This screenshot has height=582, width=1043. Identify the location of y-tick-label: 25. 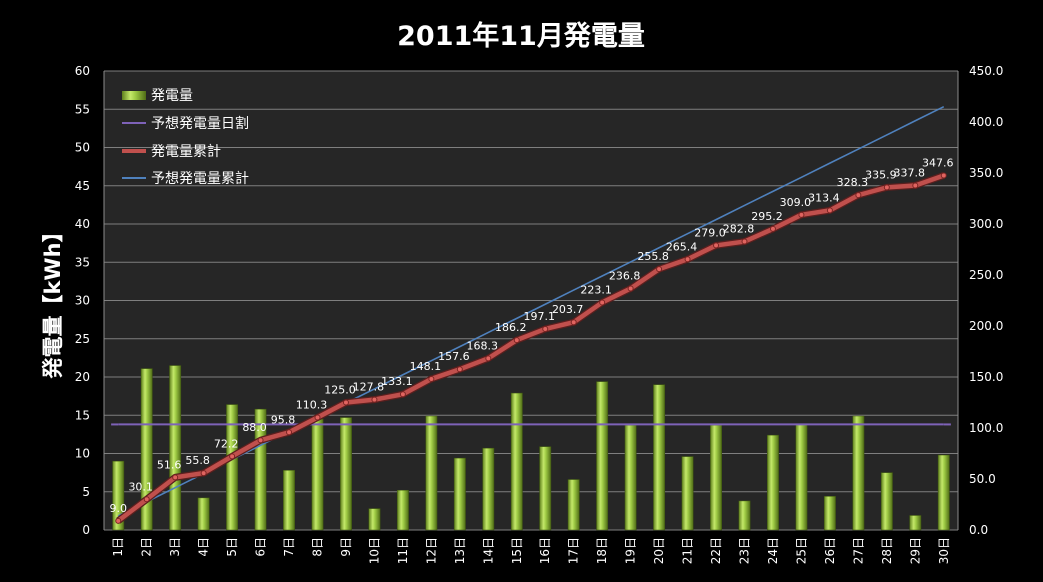
(82, 339).